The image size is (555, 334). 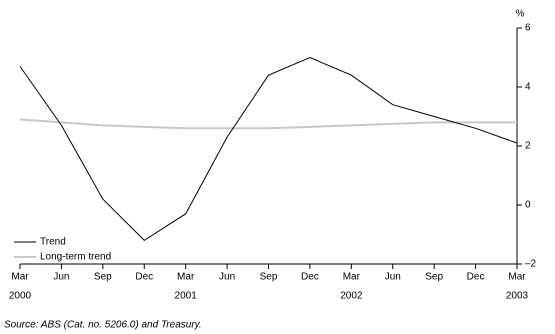 What do you see at coordinates (53, 242) in the screenshot?
I see `legend-label: Trend` at bounding box center [53, 242].